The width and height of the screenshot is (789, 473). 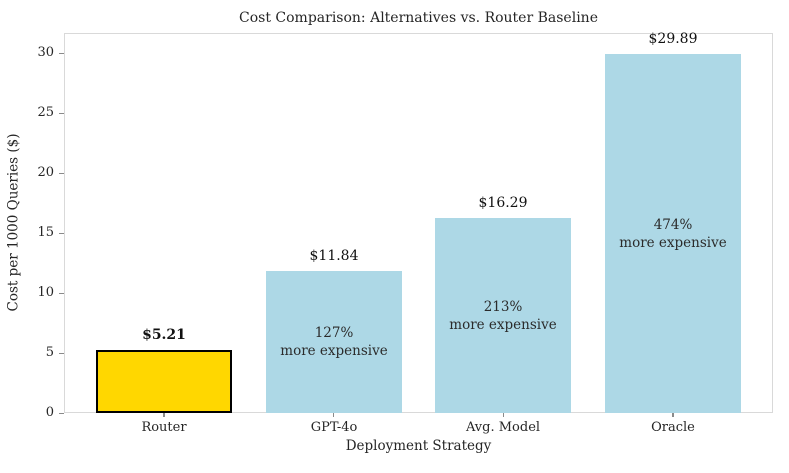 What do you see at coordinates (673, 39) in the screenshot?
I see `value-label-oracle: $29.89` at bounding box center [673, 39].